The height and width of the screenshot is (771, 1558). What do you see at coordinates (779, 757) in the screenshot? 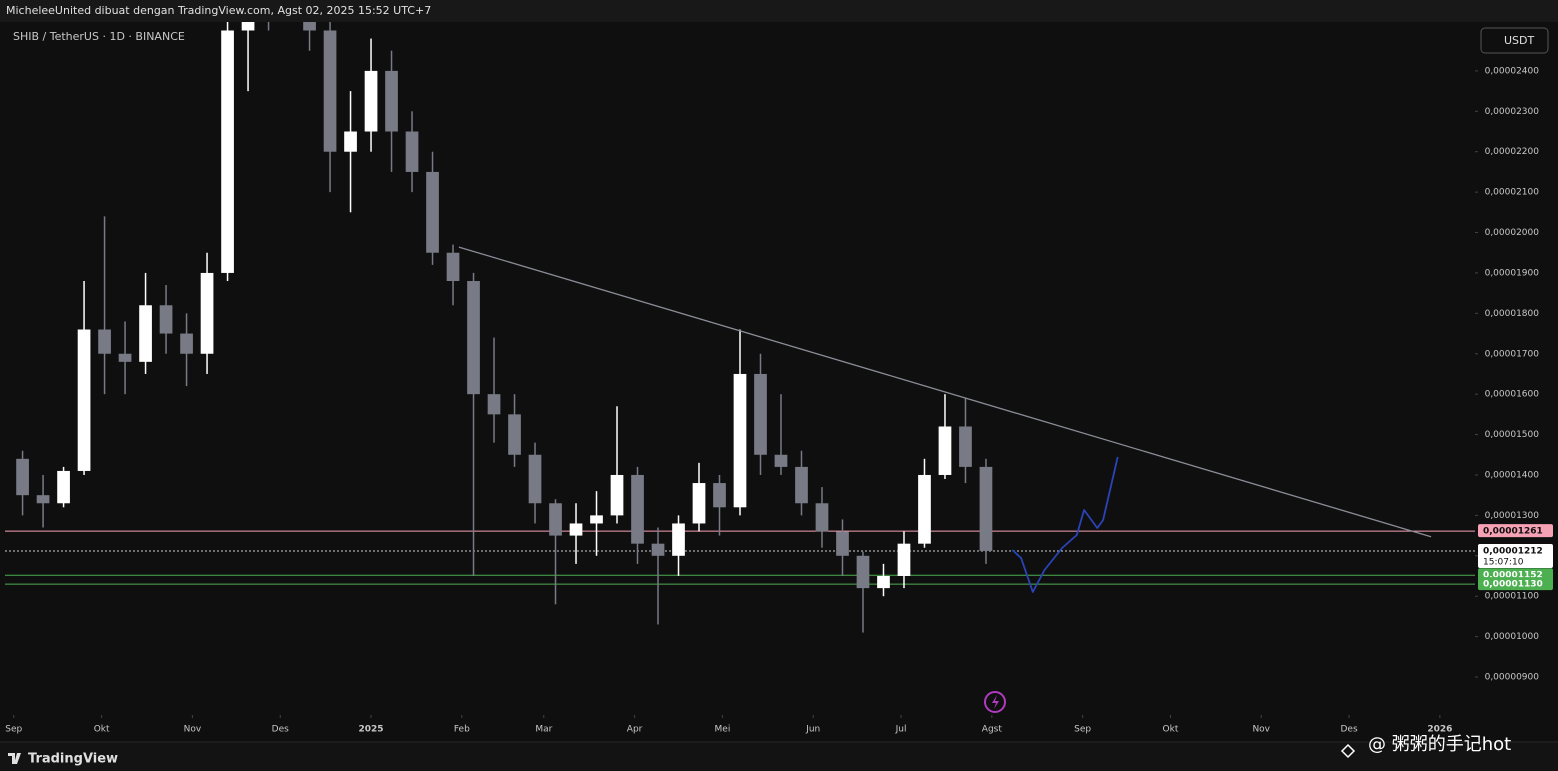
I see `footer-bar` at bounding box center [779, 757].